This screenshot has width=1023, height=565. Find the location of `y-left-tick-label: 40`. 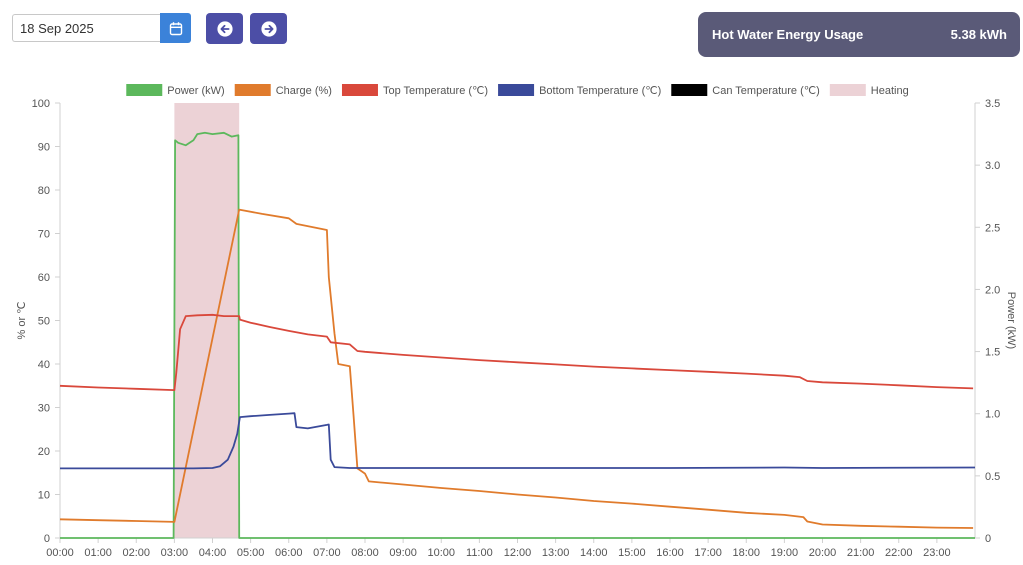

y-left-tick-label: 40 is located at coordinates (44, 365).